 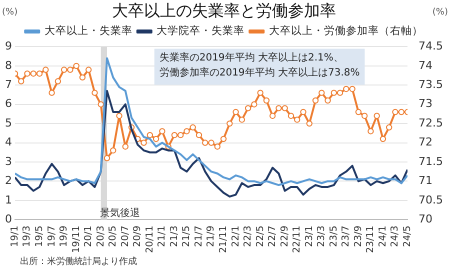 I want to click on x-tick-label: 20/9, so click(x=138, y=236).